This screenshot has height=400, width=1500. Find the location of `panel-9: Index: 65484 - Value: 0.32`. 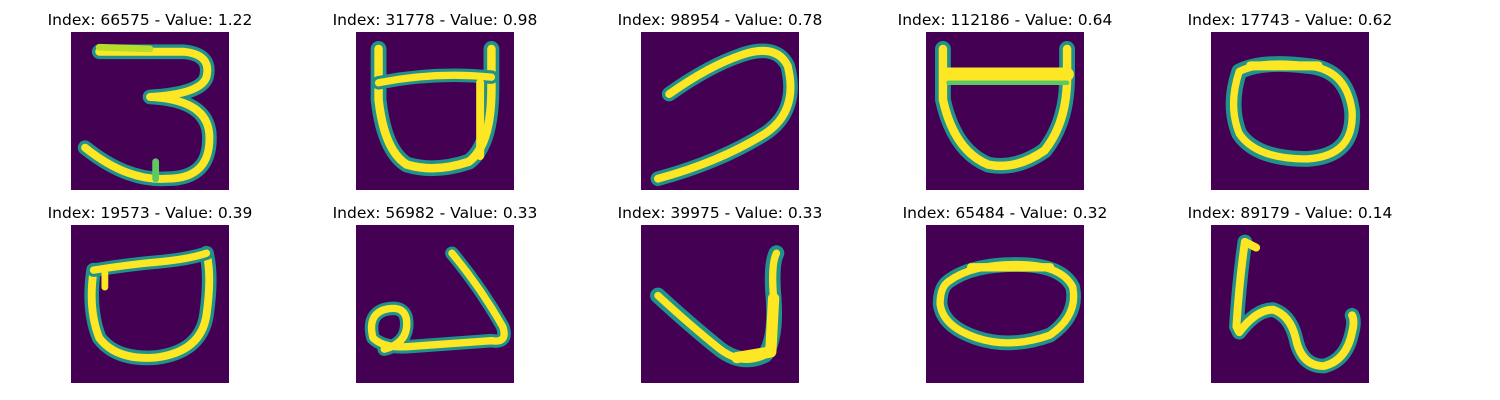

panel-9: Index: 65484 - Value: 0.32 is located at coordinates (1005, 298).